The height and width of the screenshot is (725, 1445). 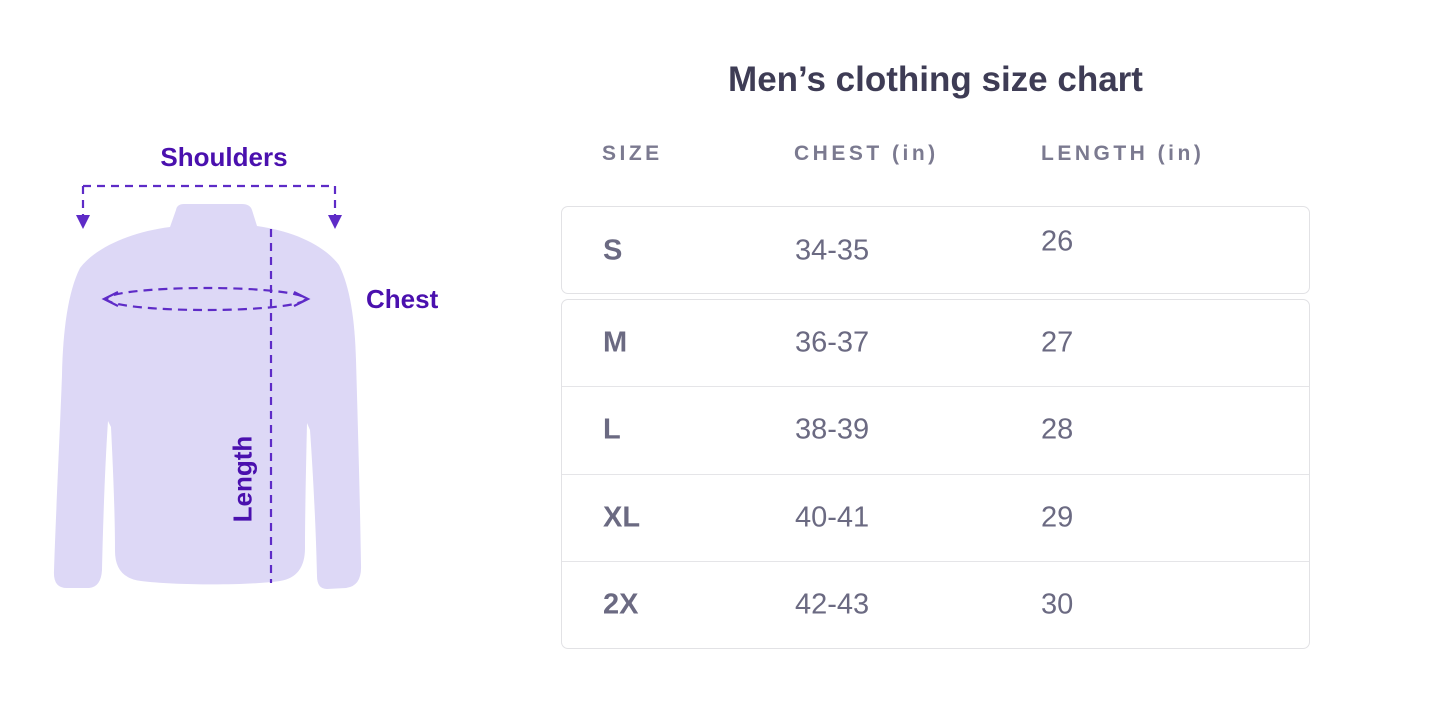 What do you see at coordinates (612, 429) in the screenshot?
I see `size-cell: L` at bounding box center [612, 429].